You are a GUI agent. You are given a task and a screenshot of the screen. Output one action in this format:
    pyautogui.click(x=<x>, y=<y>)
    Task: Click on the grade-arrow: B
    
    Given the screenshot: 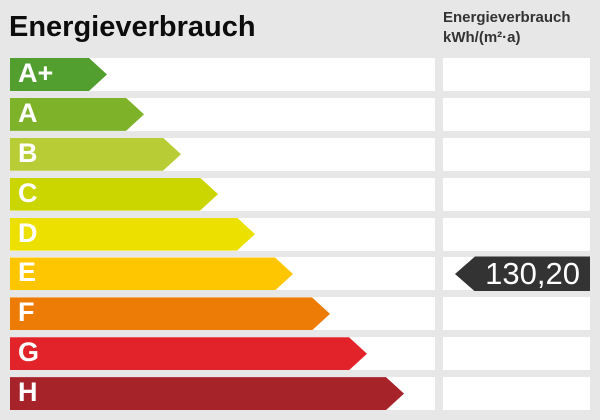 What is the action you would take?
    pyautogui.click(x=95, y=154)
    